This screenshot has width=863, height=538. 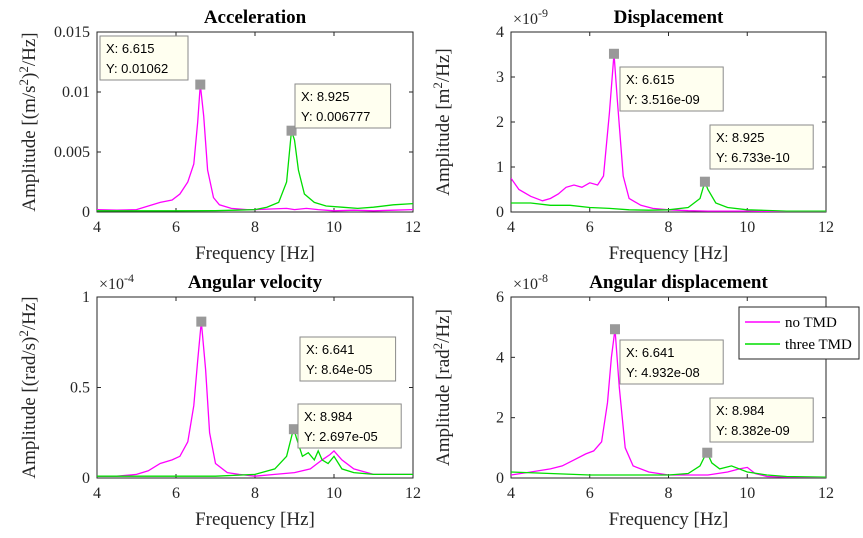 What do you see at coordinates (442, 121) in the screenshot?
I see `y-axis-label: Amplitude [m2/Hz]` at bounding box center [442, 121].